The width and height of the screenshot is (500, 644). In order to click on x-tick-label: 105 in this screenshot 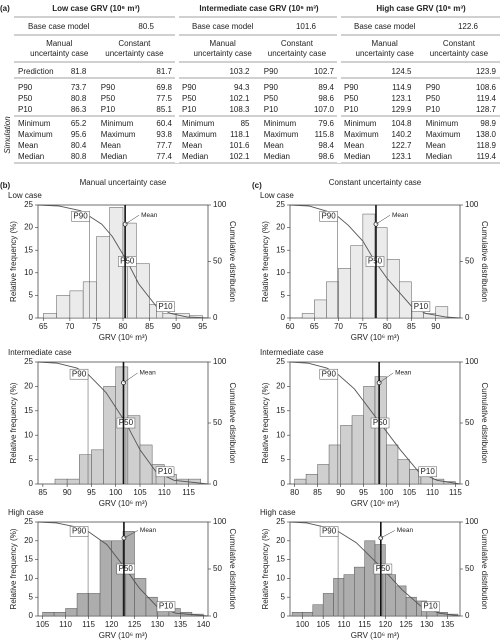, I will do `click(410, 492)`.